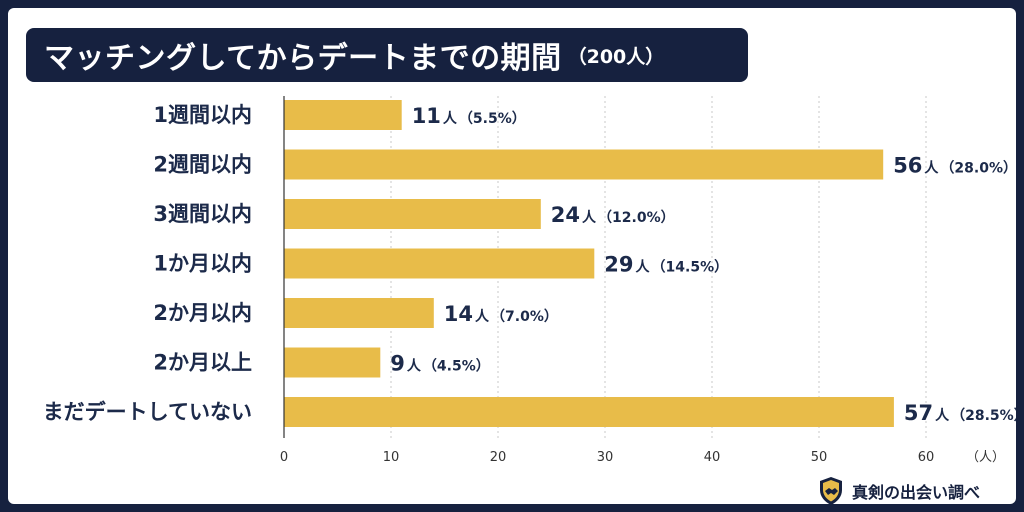 The image size is (1024, 512). I want to click on x-tick-label: 0, so click(284, 457).